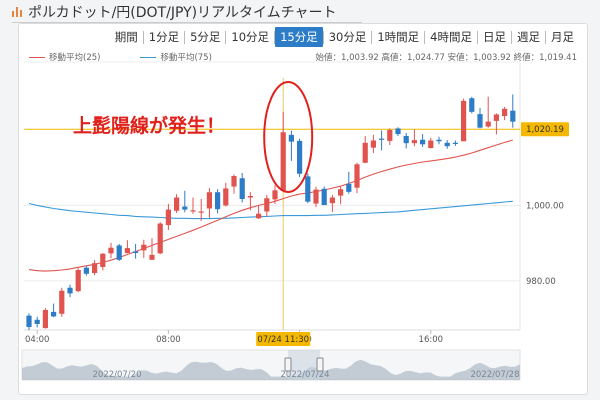  Describe the element at coordinates (271, 369) in the screenshot. I see `navigator-area` at that location.